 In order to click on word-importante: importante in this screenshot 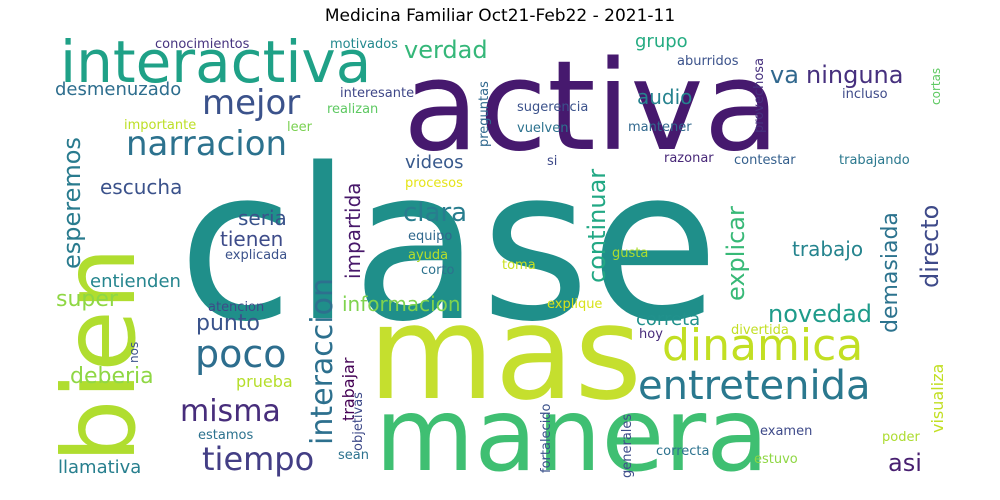, I will do `click(160, 125)`.